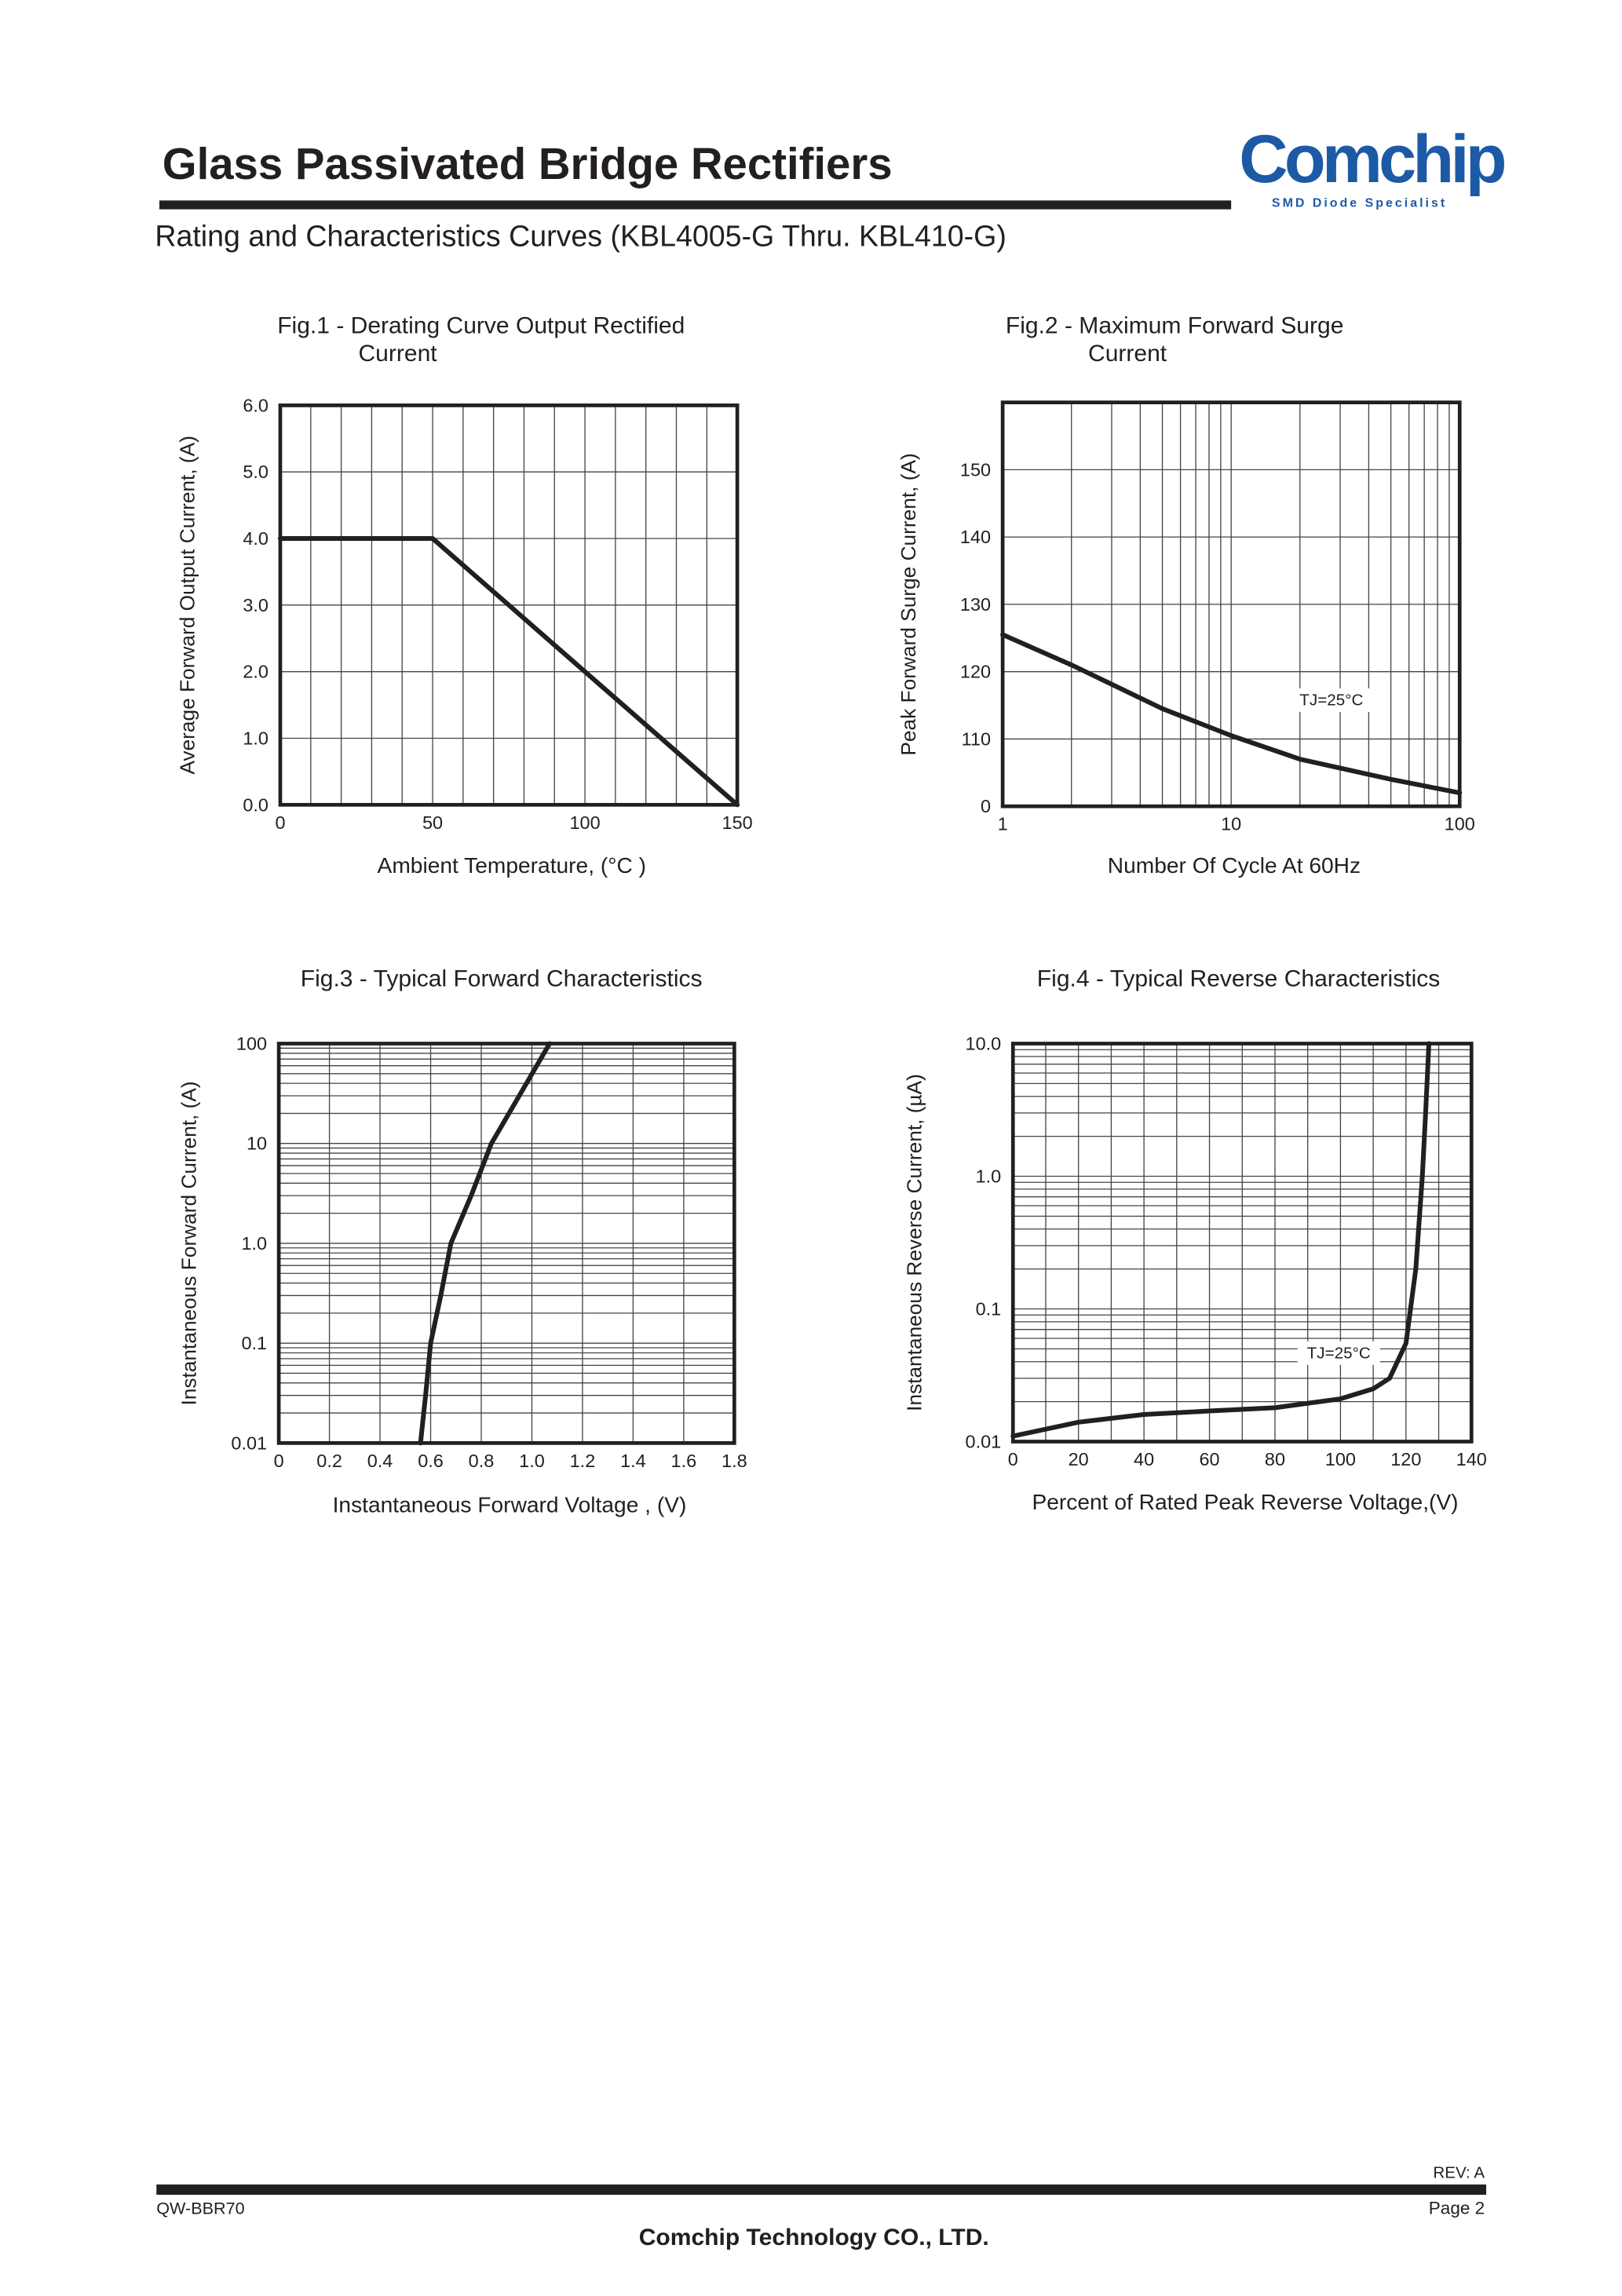 The height and width of the screenshot is (2296, 1622). I want to click on y-tick-label: 5.0, so click(256, 472).